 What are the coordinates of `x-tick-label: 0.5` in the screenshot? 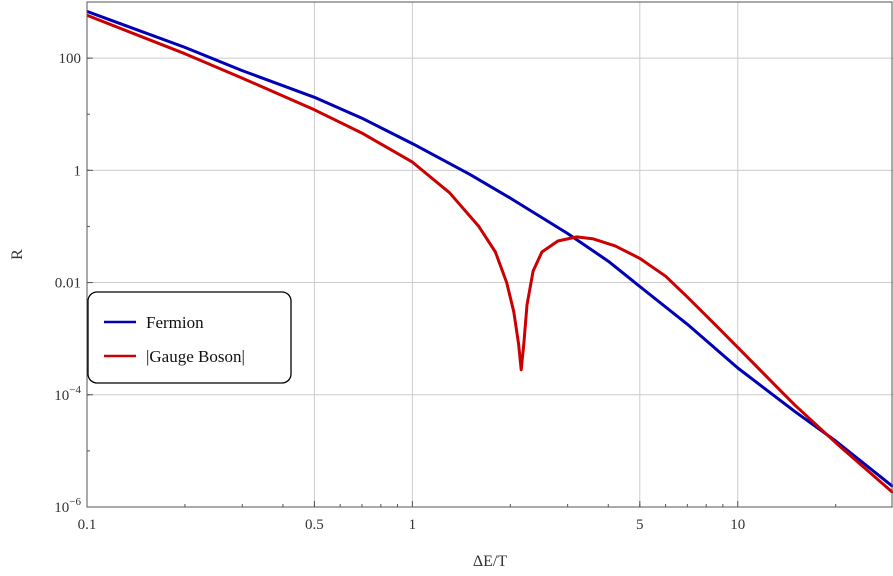 It's located at (314, 525).